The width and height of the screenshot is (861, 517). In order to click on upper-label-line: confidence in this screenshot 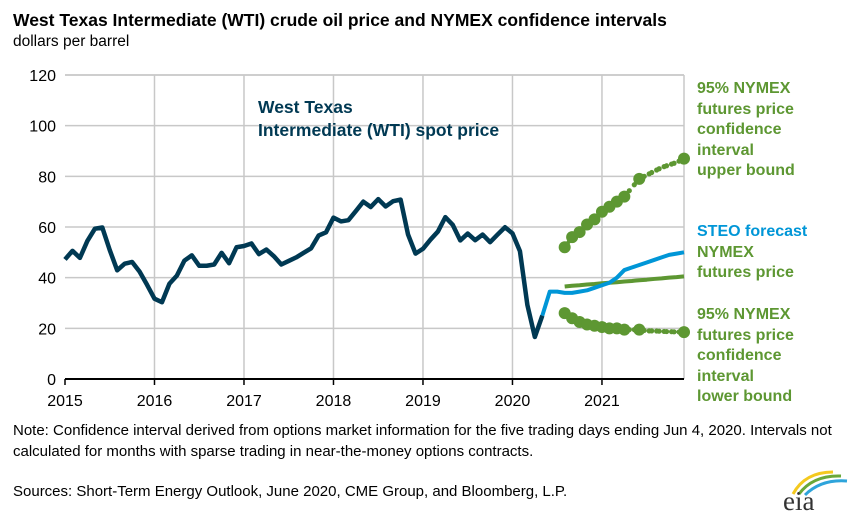, I will do `click(739, 129)`.